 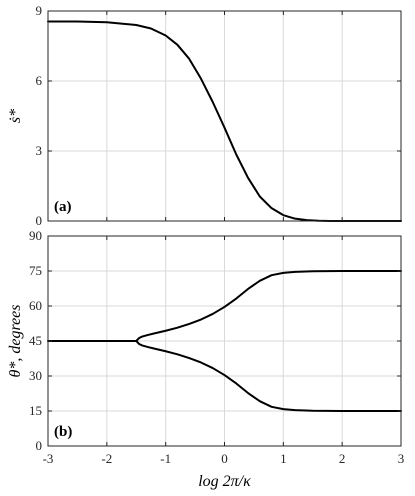 What do you see at coordinates (63, 432) in the screenshot?
I see `panel-label: (b)` at bounding box center [63, 432].